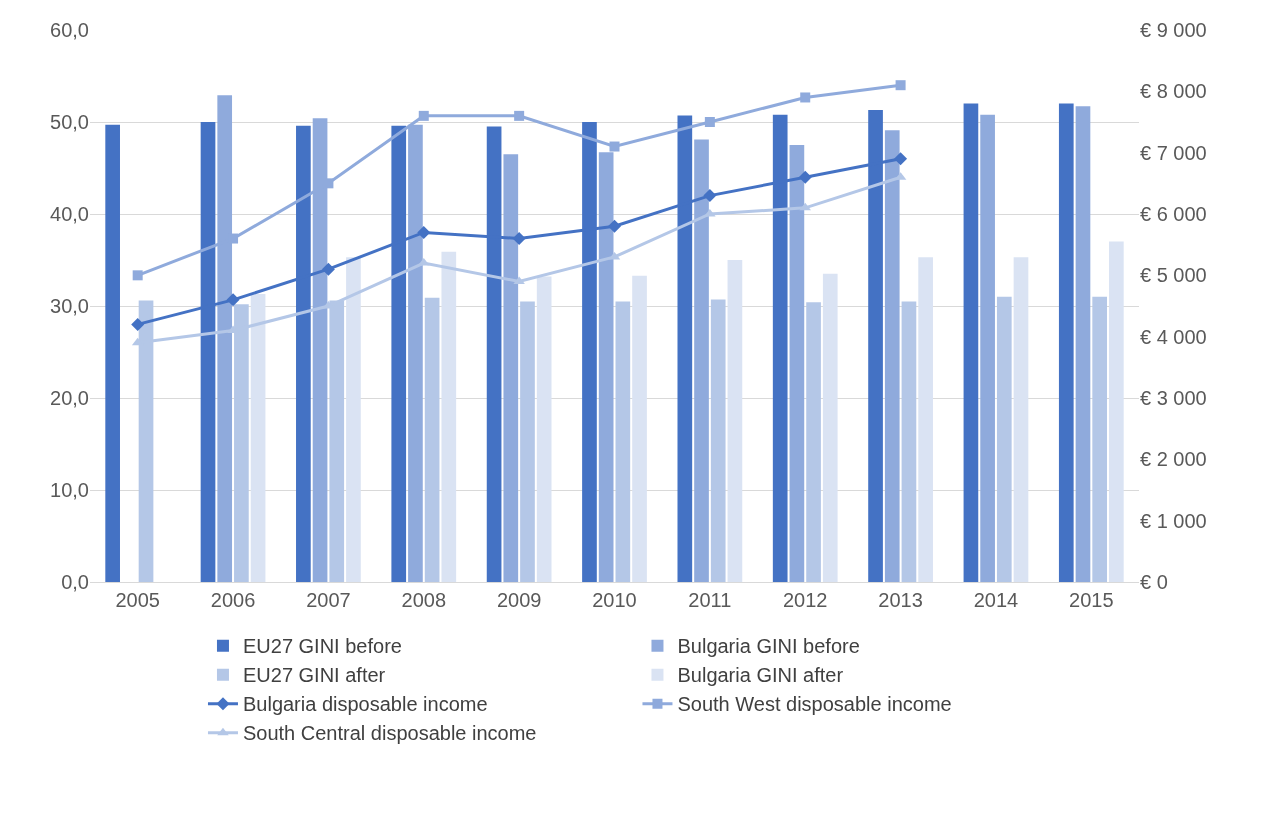 The image size is (1269, 832). I want to click on y-tick-label: 0,0, so click(75, 582).